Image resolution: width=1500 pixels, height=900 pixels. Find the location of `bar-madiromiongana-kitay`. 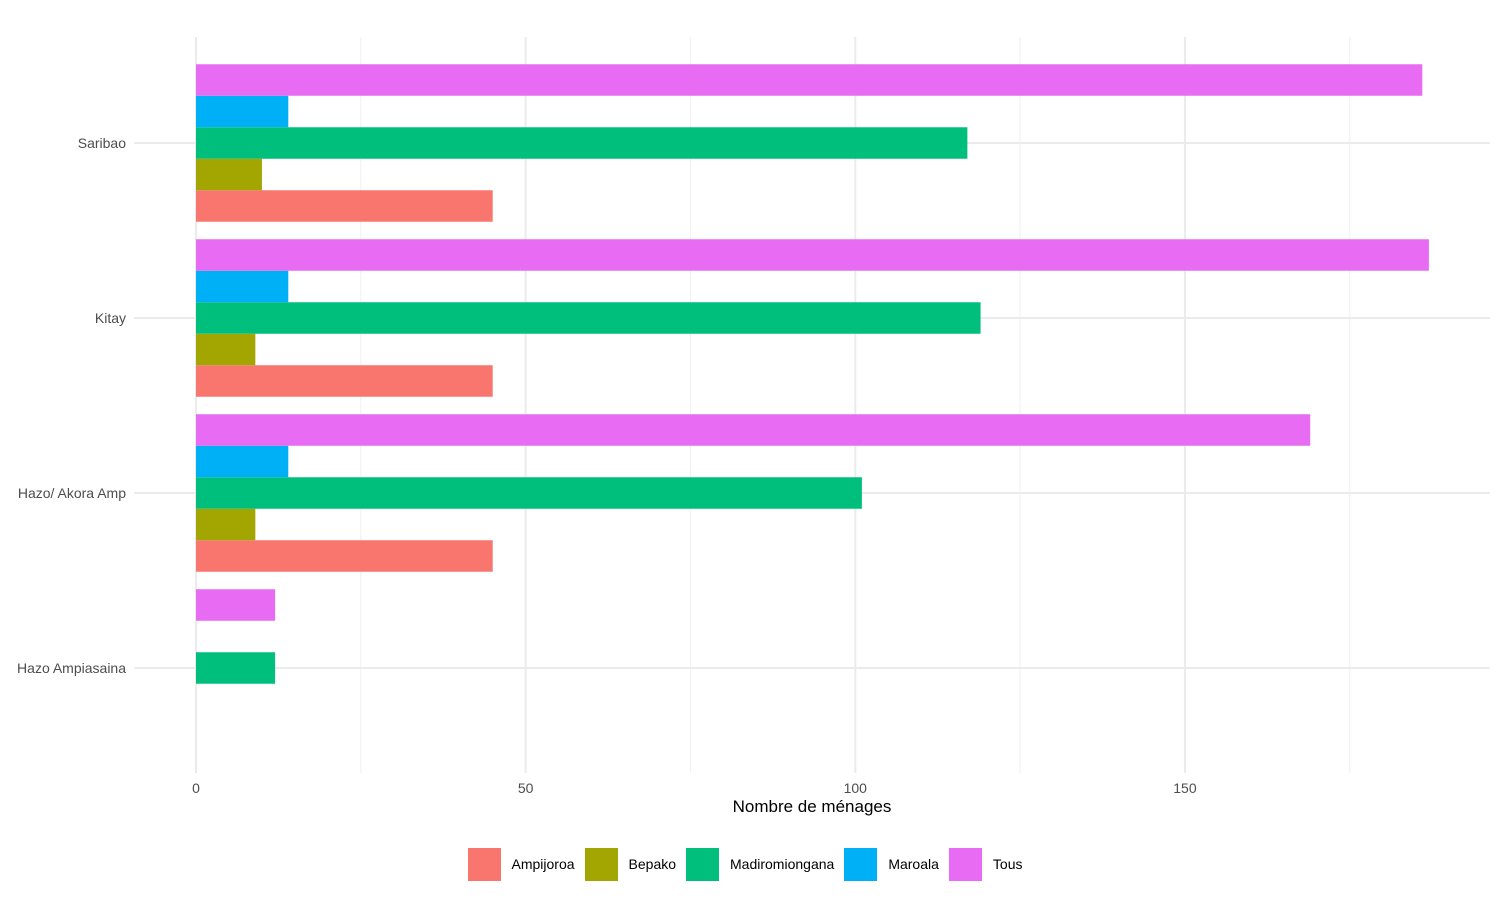

bar-madiromiongana-kitay is located at coordinates (588, 318).